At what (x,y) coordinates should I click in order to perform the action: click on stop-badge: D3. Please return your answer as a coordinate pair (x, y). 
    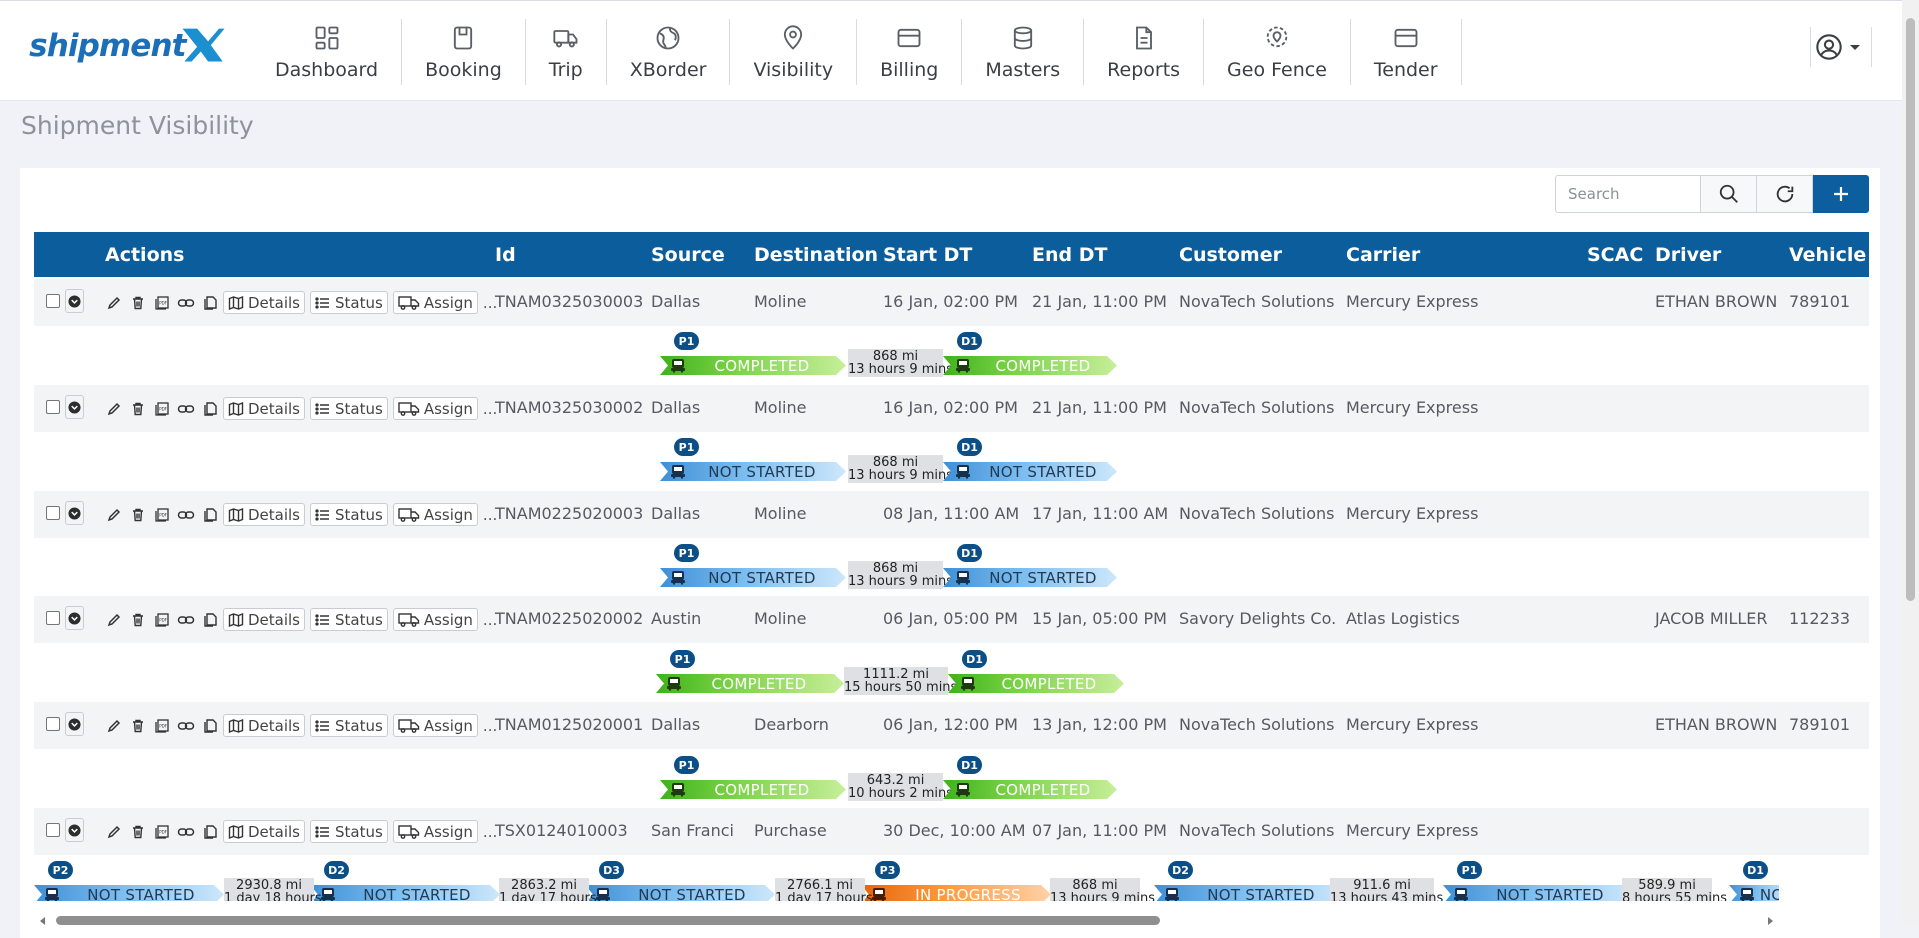
    Looking at the image, I should click on (611, 870).